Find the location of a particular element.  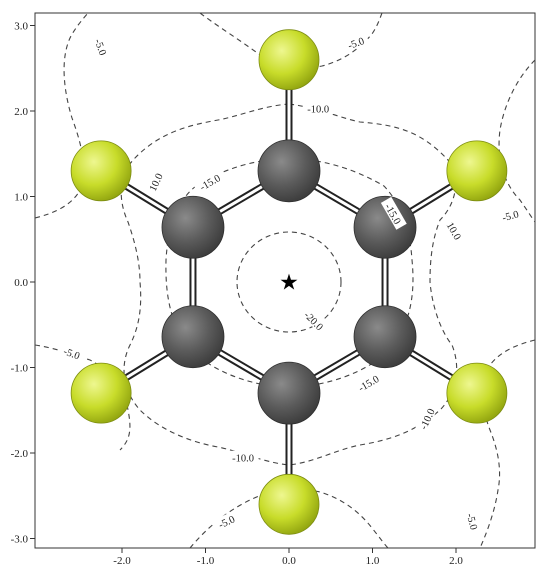

contour-line-5-top-left is located at coordinates (62, 116).